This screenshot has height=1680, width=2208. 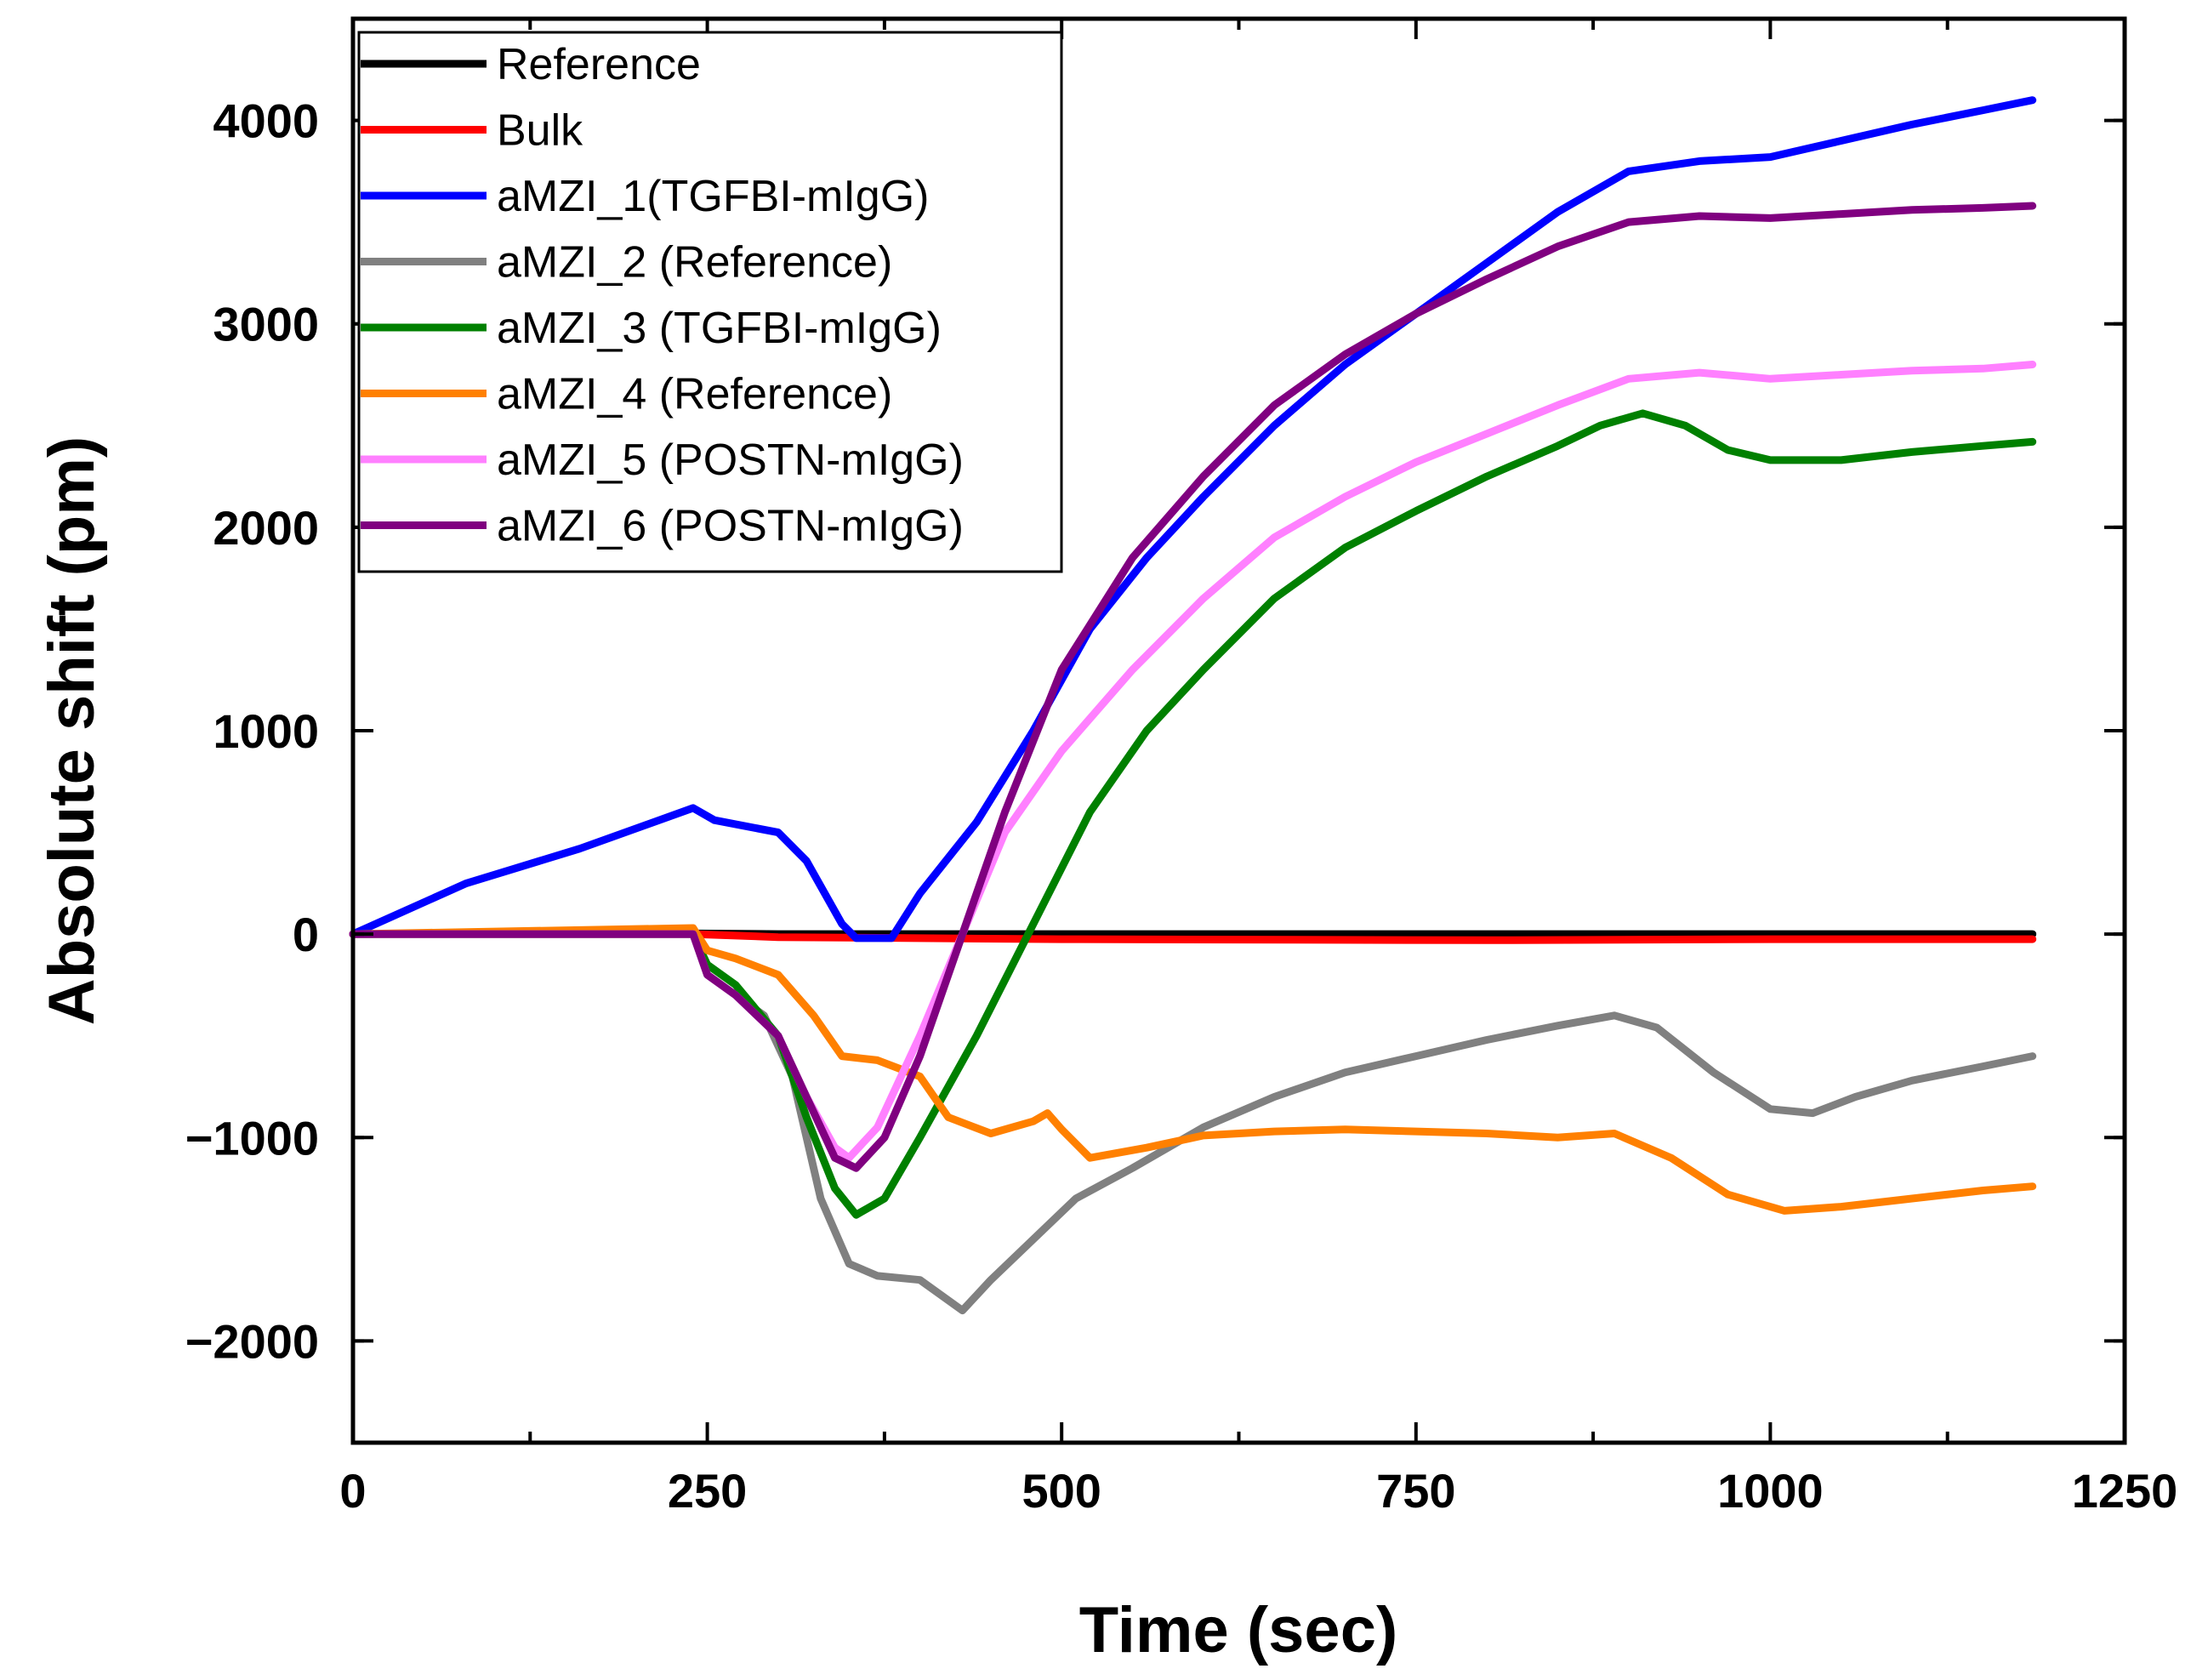 What do you see at coordinates (694, 394) in the screenshot?
I see `legend-label: aMZI_4 (Reference)` at bounding box center [694, 394].